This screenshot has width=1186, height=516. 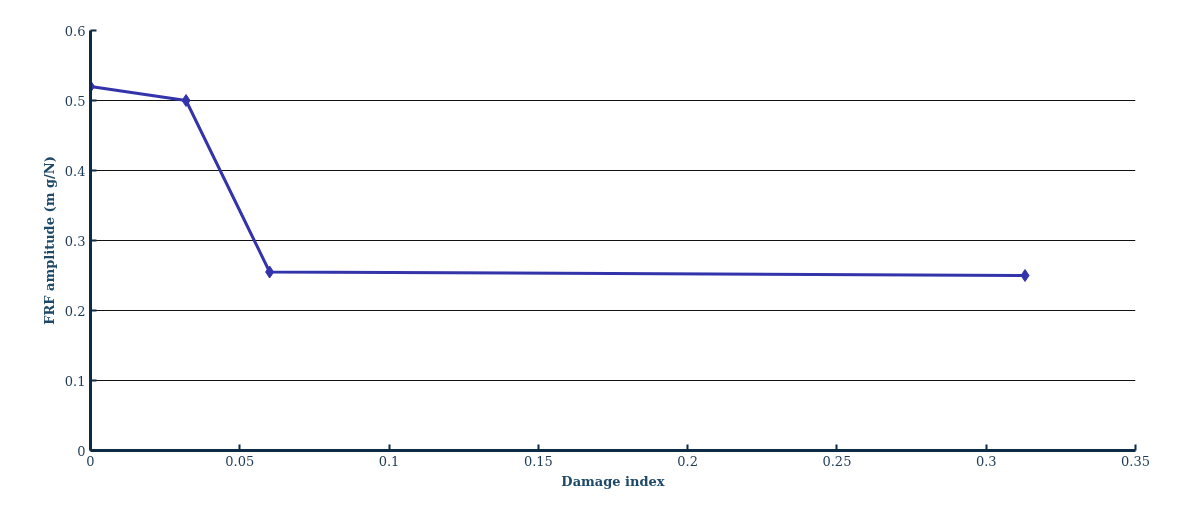 I want to click on x-tick-label: 0.25, so click(x=837, y=461).